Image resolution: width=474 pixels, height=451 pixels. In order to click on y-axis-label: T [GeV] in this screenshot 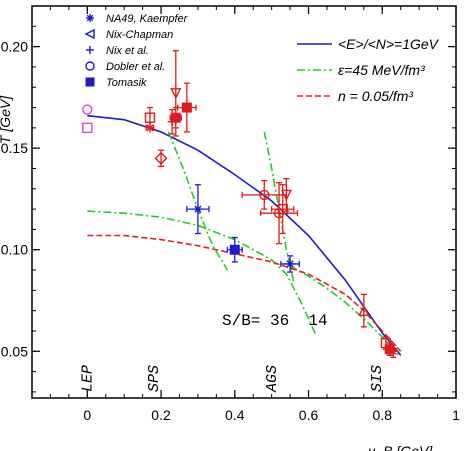, I will do `click(6, 119)`.